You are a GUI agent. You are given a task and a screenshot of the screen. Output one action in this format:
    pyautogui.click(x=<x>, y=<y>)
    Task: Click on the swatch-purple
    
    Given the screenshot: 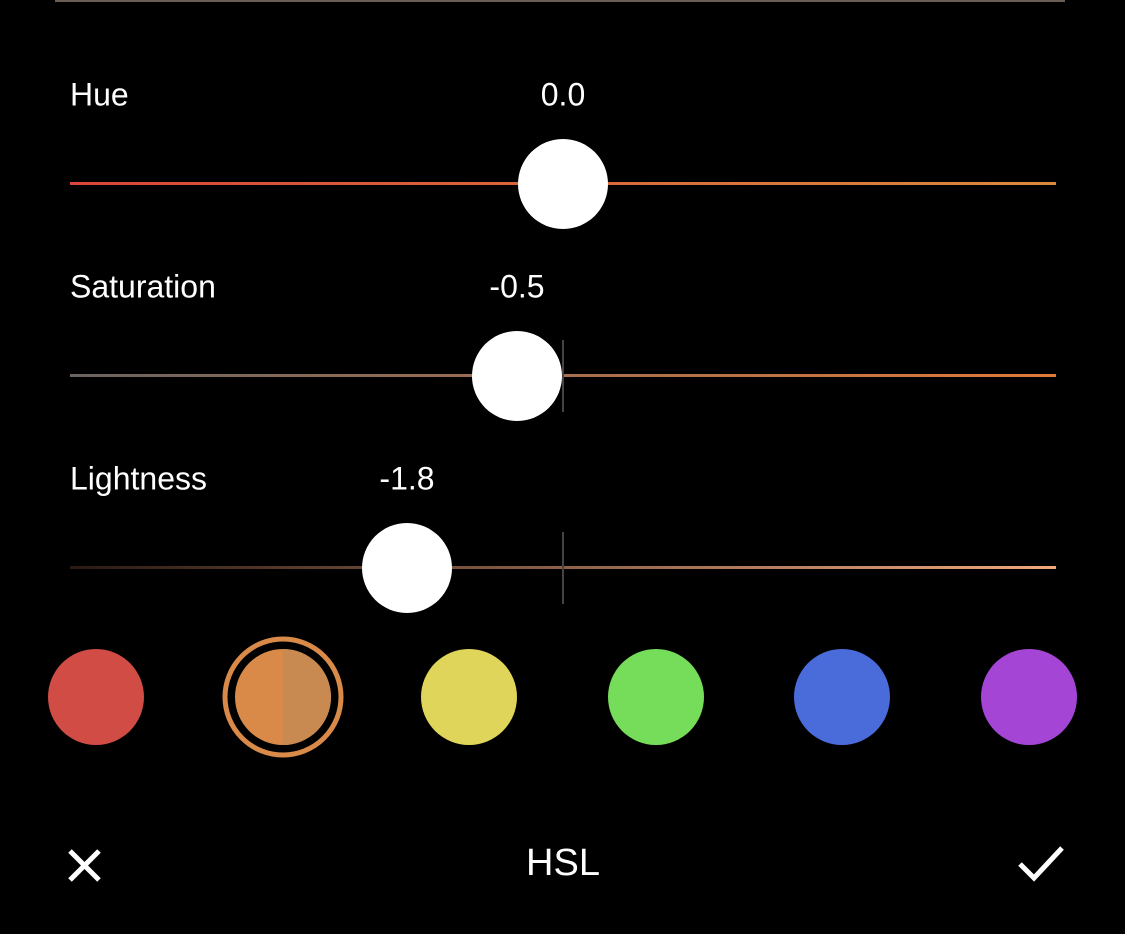 What is the action you would take?
    pyautogui.click(x=1029, y=697)
    